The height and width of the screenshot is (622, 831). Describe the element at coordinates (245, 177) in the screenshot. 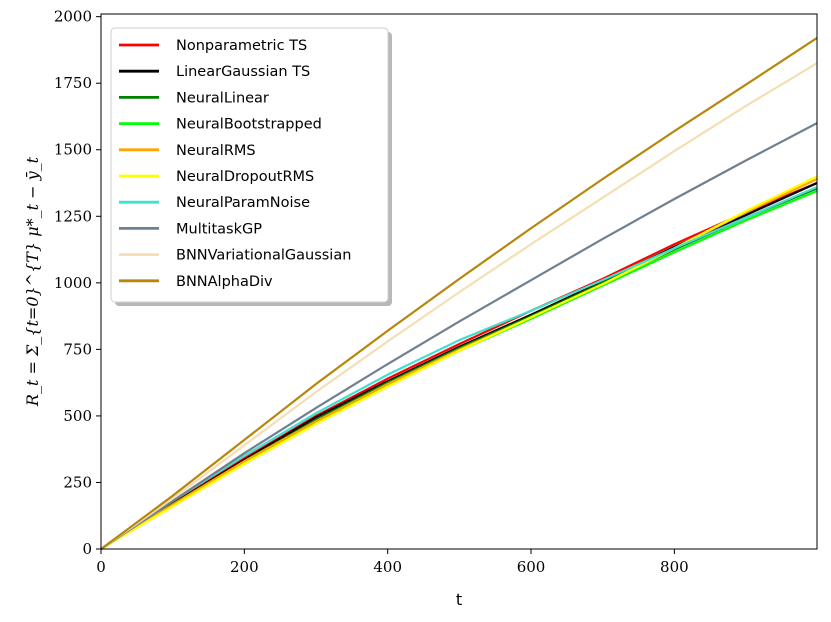

I see `legend-label-6: NeuralDropoutRMS` at that location.